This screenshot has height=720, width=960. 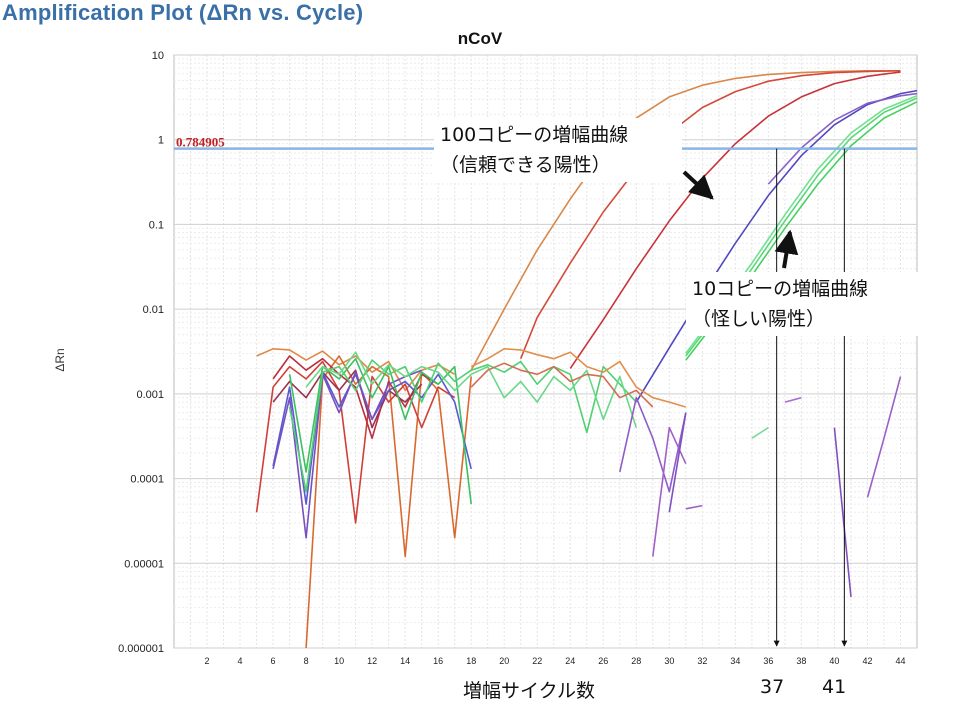 What do you see at coordinates (144, 564) in the screenshot?
I see `y-tick-label: 0.00001` at bounding box center [144, 564].